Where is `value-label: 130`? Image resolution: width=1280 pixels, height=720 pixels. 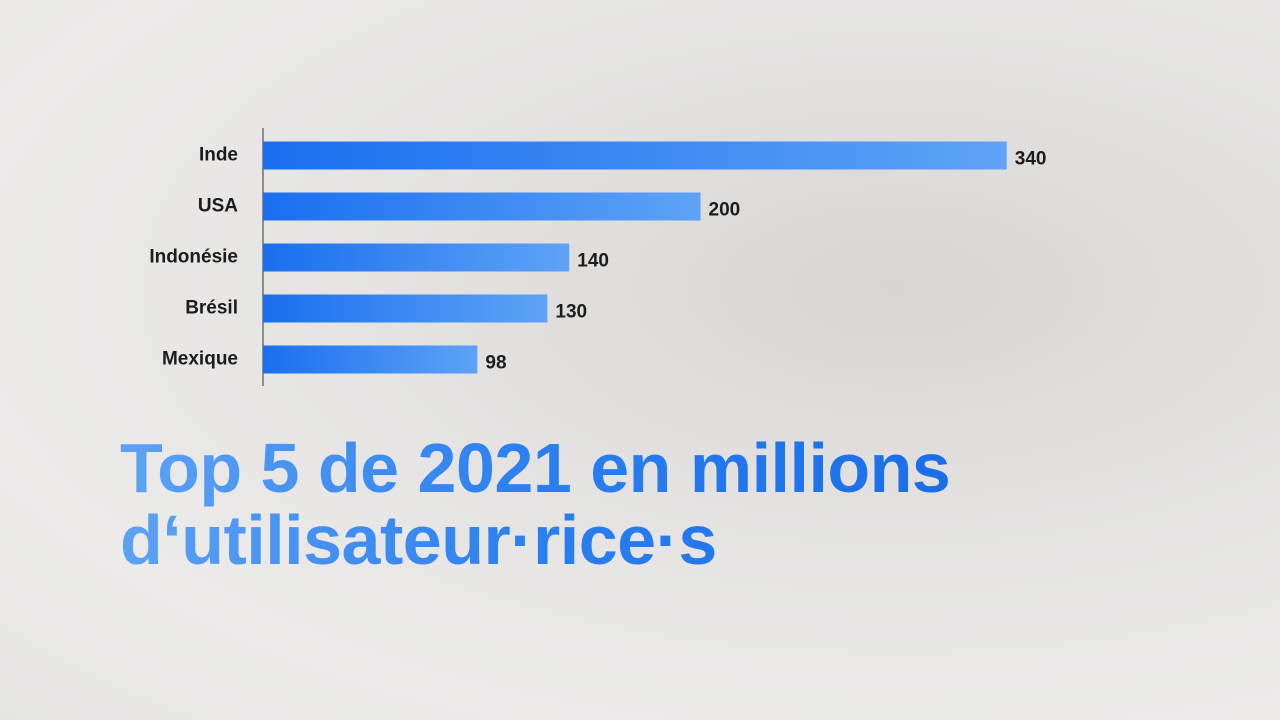 value-label: 130 is located at coordinates (571, 312).